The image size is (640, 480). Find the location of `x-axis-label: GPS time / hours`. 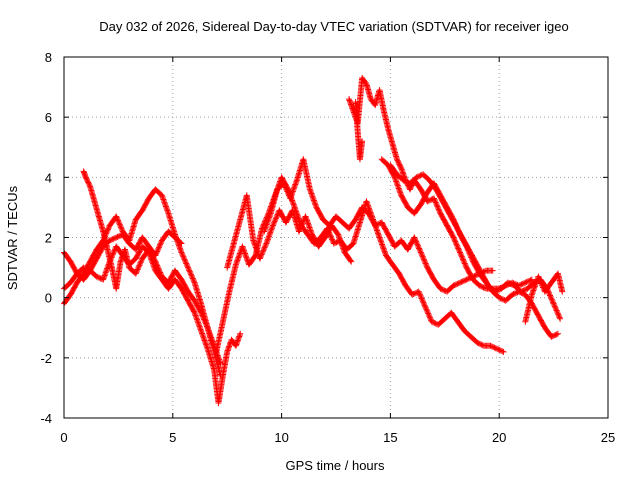

x-axis-label: GPS time / hours is located at coordinates (335, 465).